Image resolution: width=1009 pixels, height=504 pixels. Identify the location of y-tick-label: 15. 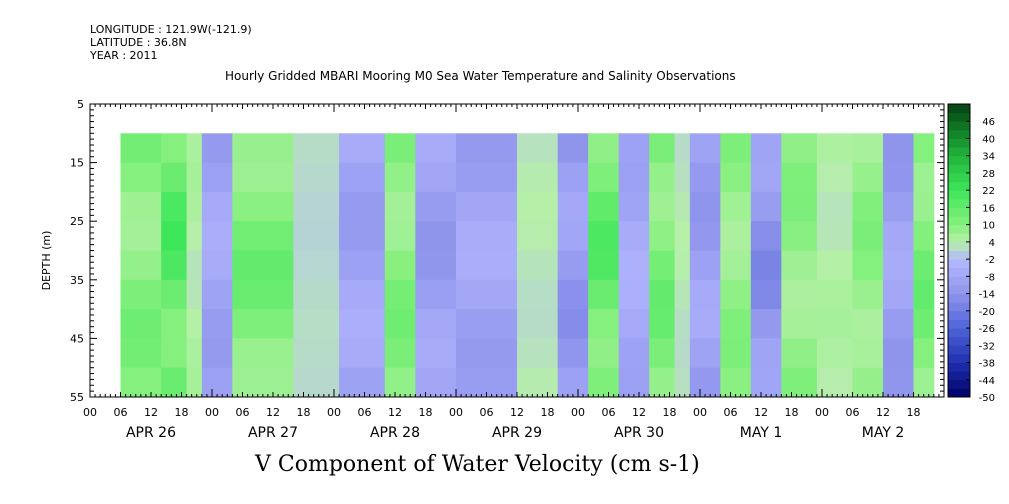
(77, 163).